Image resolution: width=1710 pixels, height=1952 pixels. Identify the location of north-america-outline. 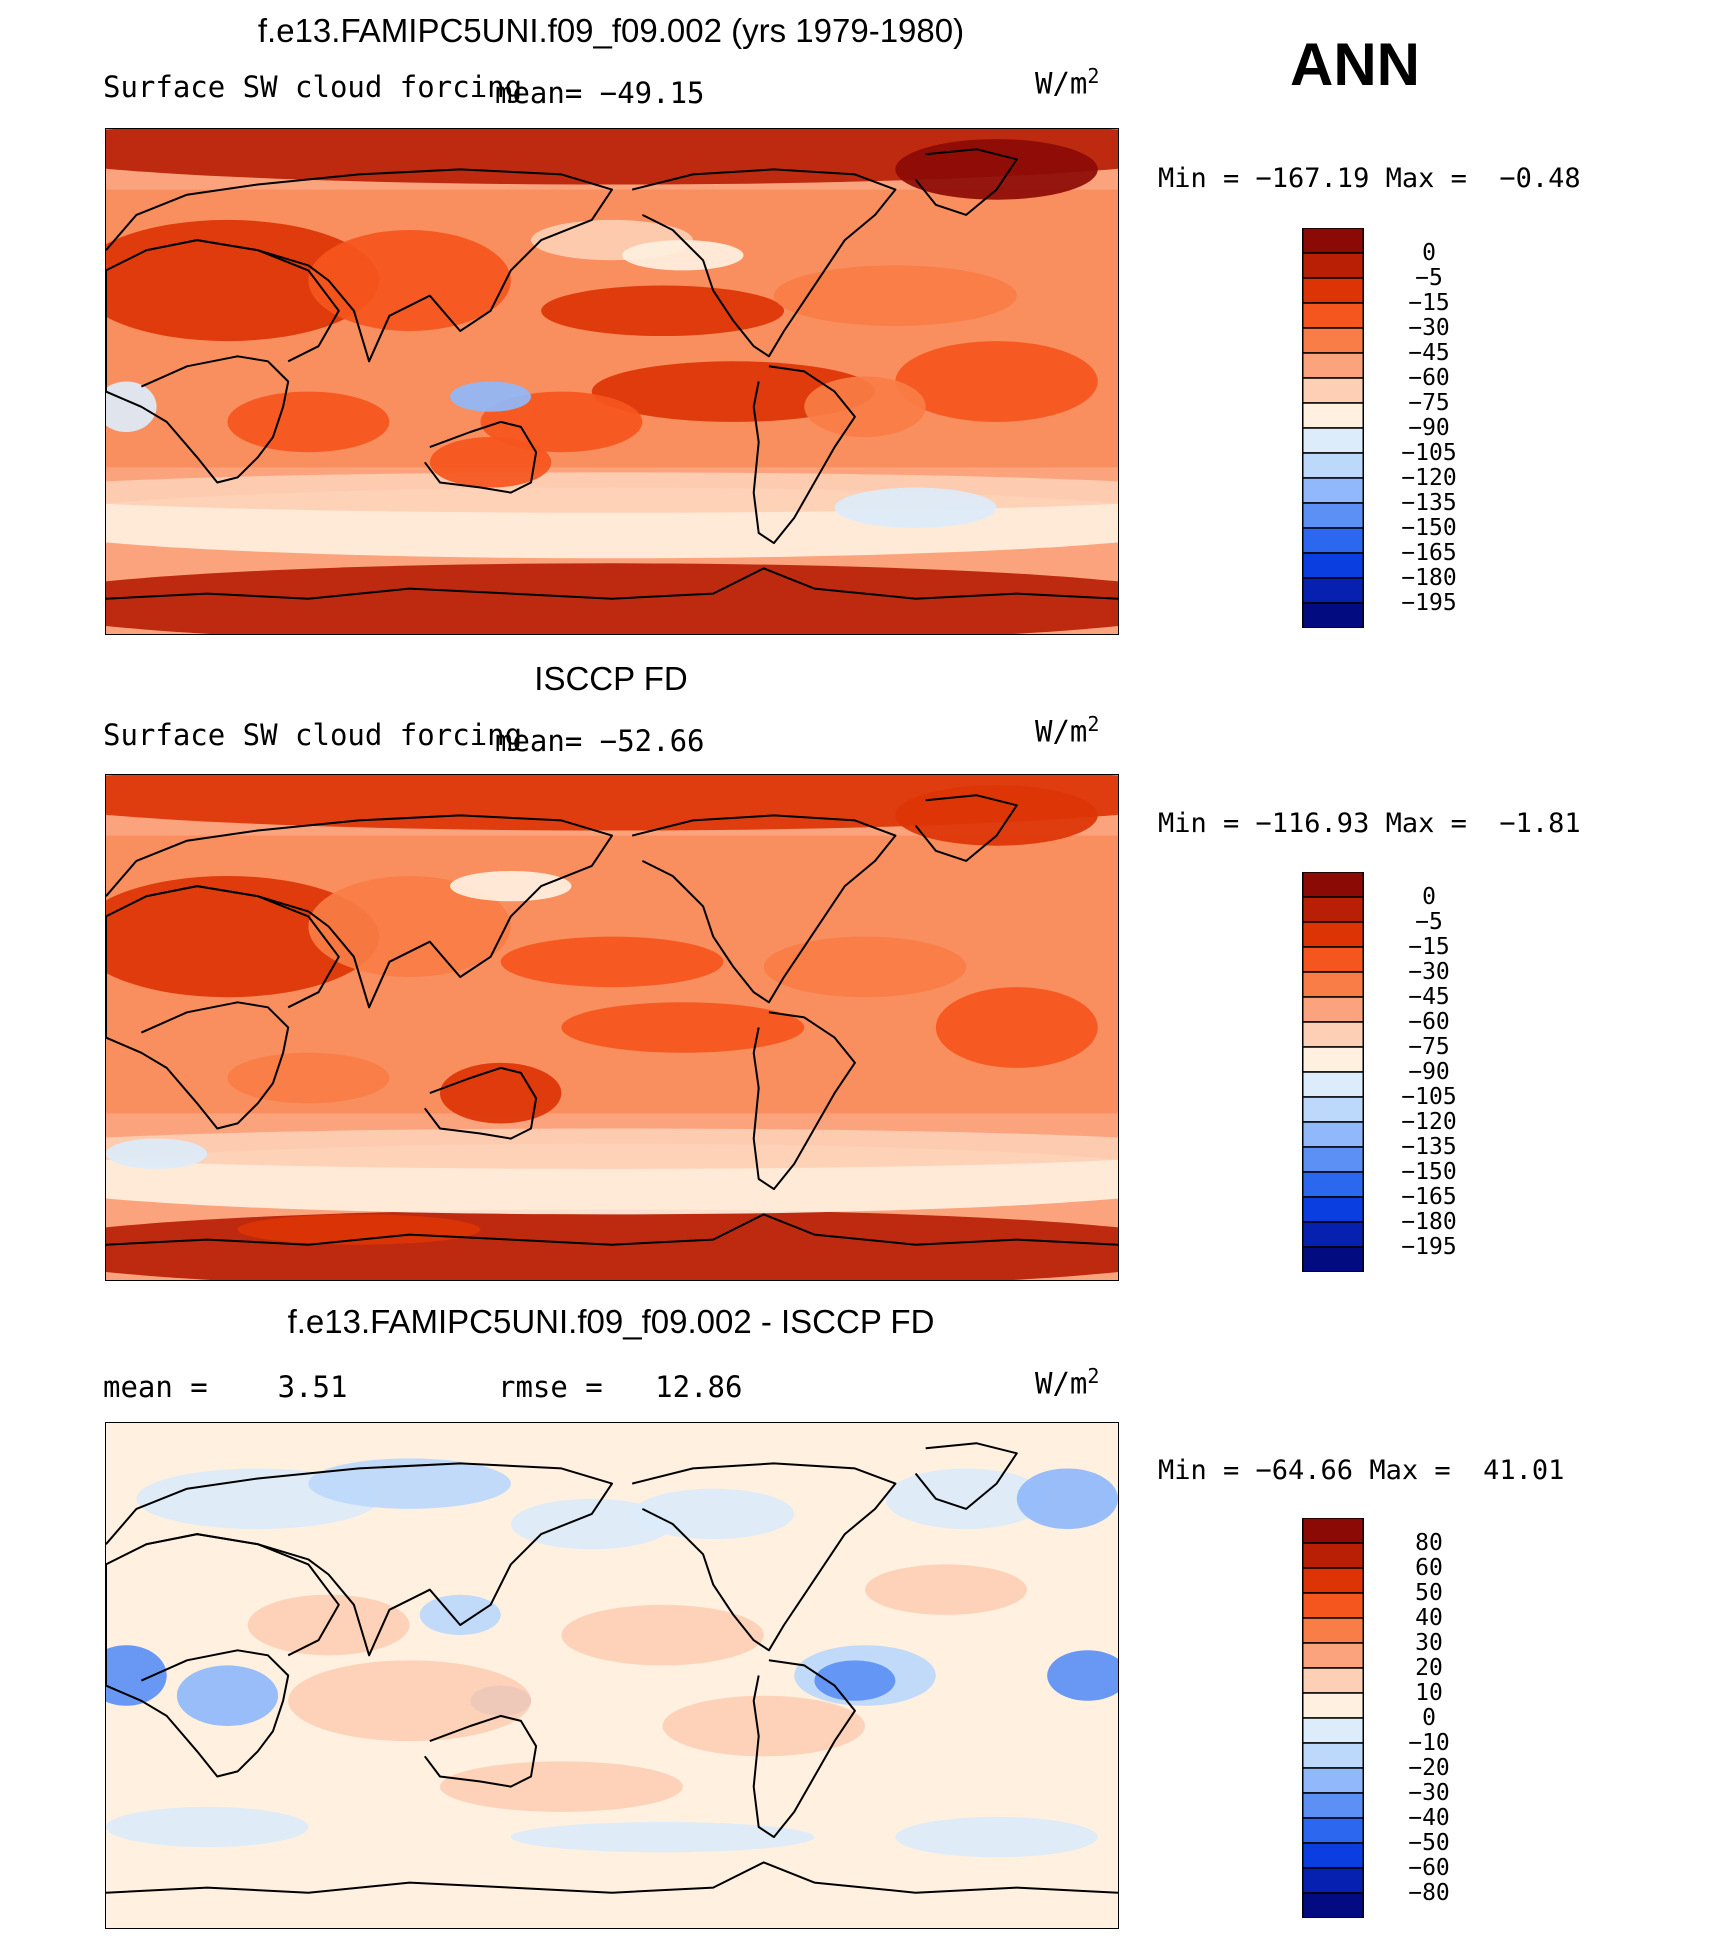
(764, 1557).